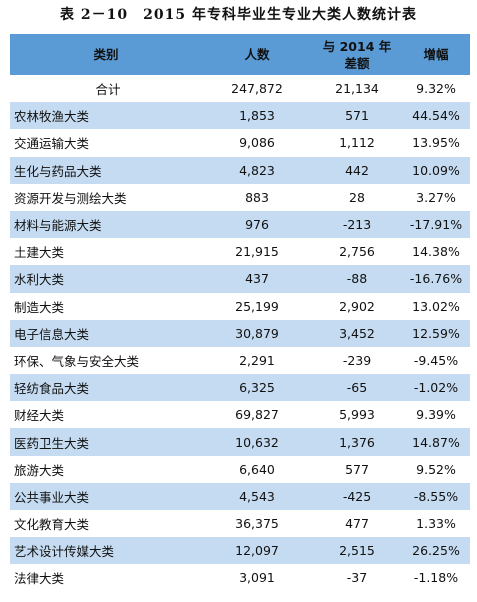 This screenshot has width=477, height=602. Describe the element at coordinates (106, 496) in the screenshot. I see `table-cell: 公共事业大类` at that location.